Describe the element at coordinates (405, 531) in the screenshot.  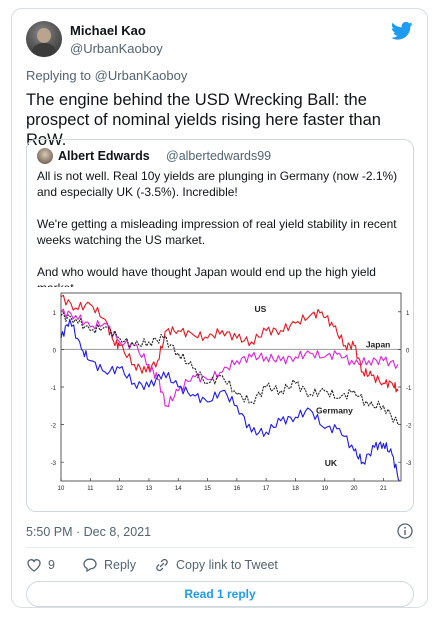
I see `info-icon` at that location.